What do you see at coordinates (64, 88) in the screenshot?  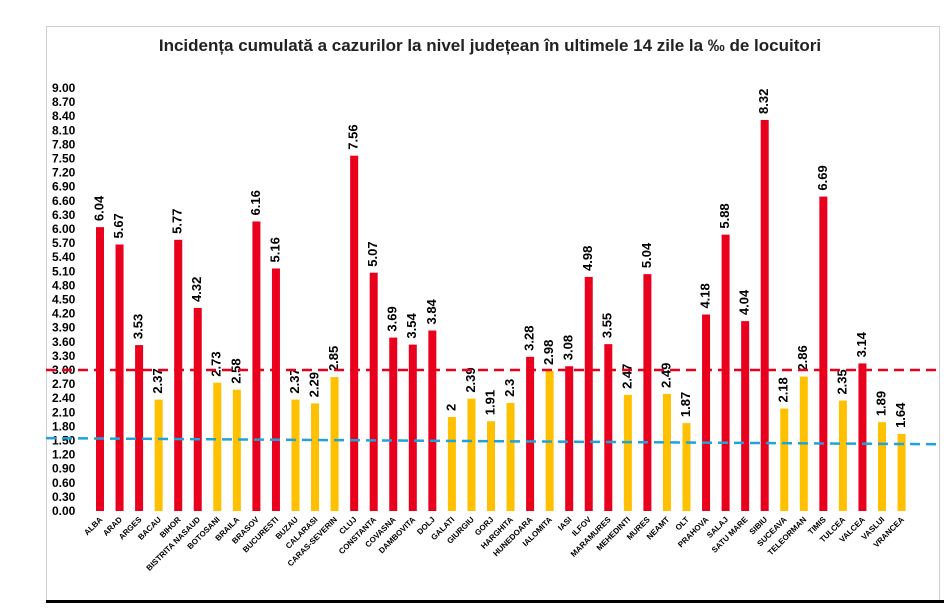 I see `y-tick-label: 9.00` at bounding box center [64, 88].